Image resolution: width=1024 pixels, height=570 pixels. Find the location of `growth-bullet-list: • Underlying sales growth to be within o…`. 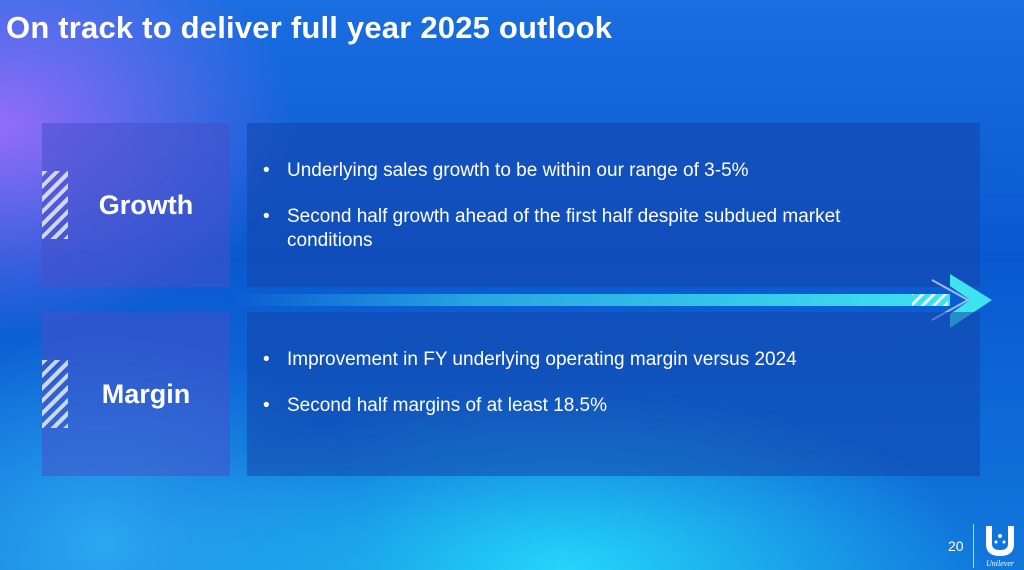

growth-bullet-list: • Underlying sales growth to be within o… is located at coordinates (590, 217).